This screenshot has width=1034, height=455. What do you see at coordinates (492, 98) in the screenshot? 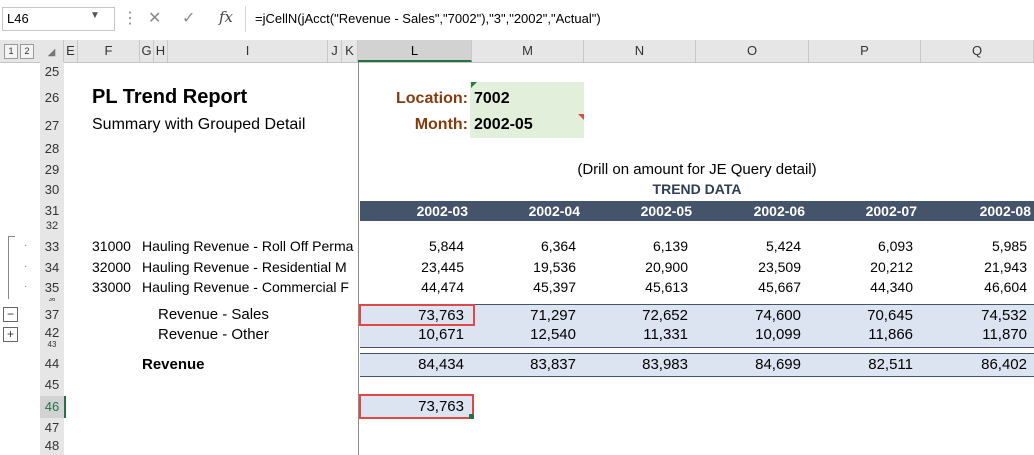
I see `location-value: 7002` at bounding box center [492, 98].